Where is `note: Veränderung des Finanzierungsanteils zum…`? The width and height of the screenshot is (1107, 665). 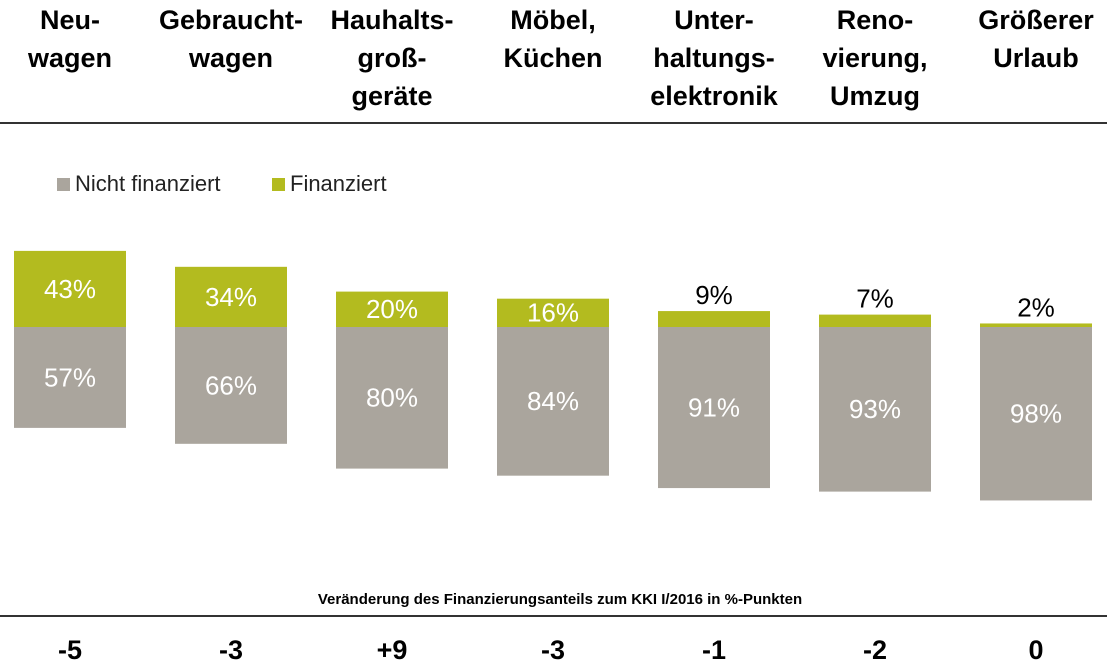 note: Veränderung des Finanzierungsanteils zum… is located at coordinates (560, 599).